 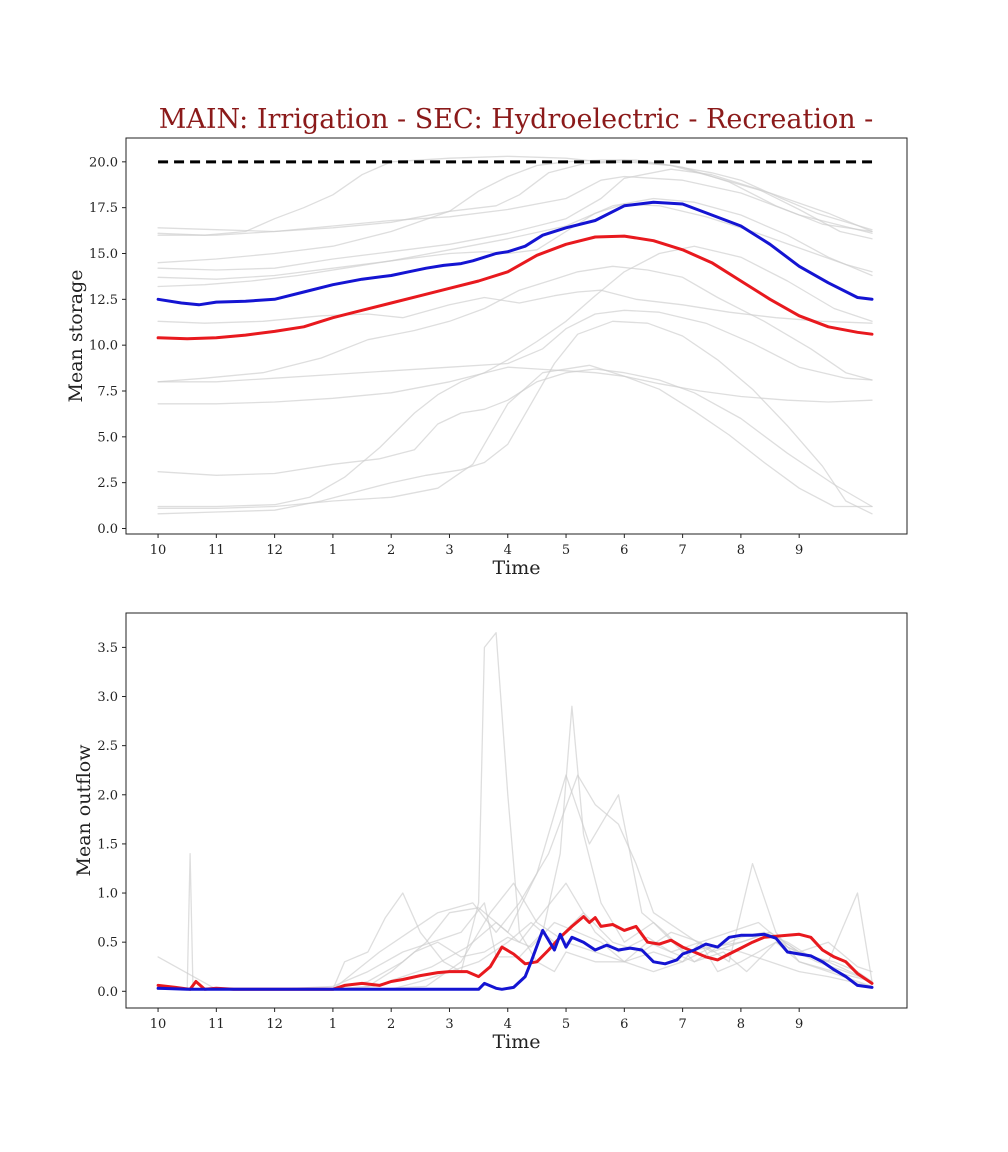 What do you see at coordinates (103, 208) in the screenshot?
I see `y-tick-label: 17.5` at bounding box center [103, 208].